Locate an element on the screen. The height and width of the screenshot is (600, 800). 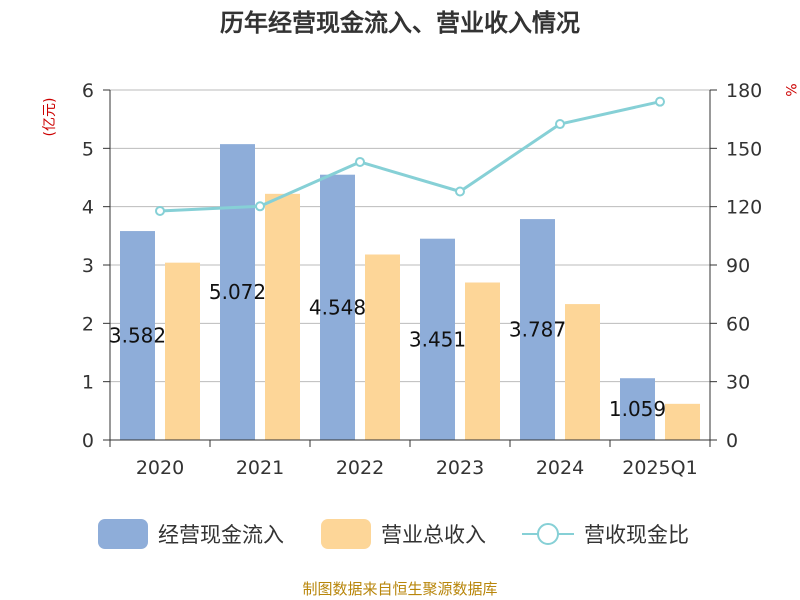
legend-label-cash-inflow: 经营现金流入 is located at coordinates (221, 535).